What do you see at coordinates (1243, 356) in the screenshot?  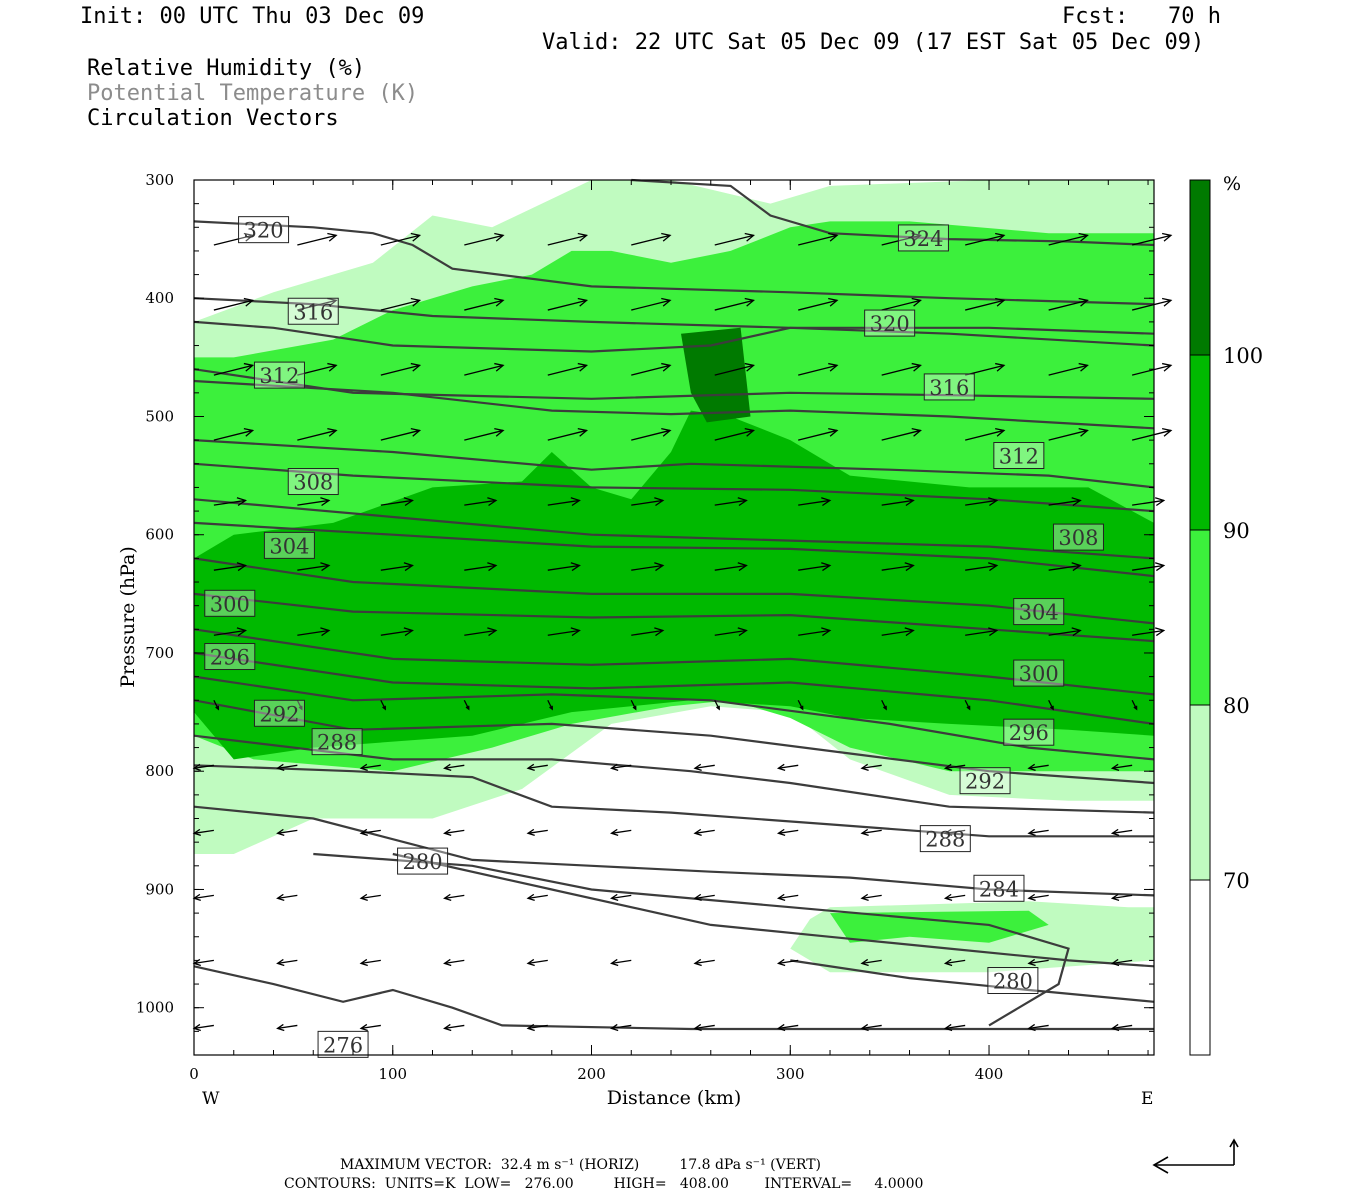 I see `colorbar-label-100: 100` at bounding box center [1243, 356].